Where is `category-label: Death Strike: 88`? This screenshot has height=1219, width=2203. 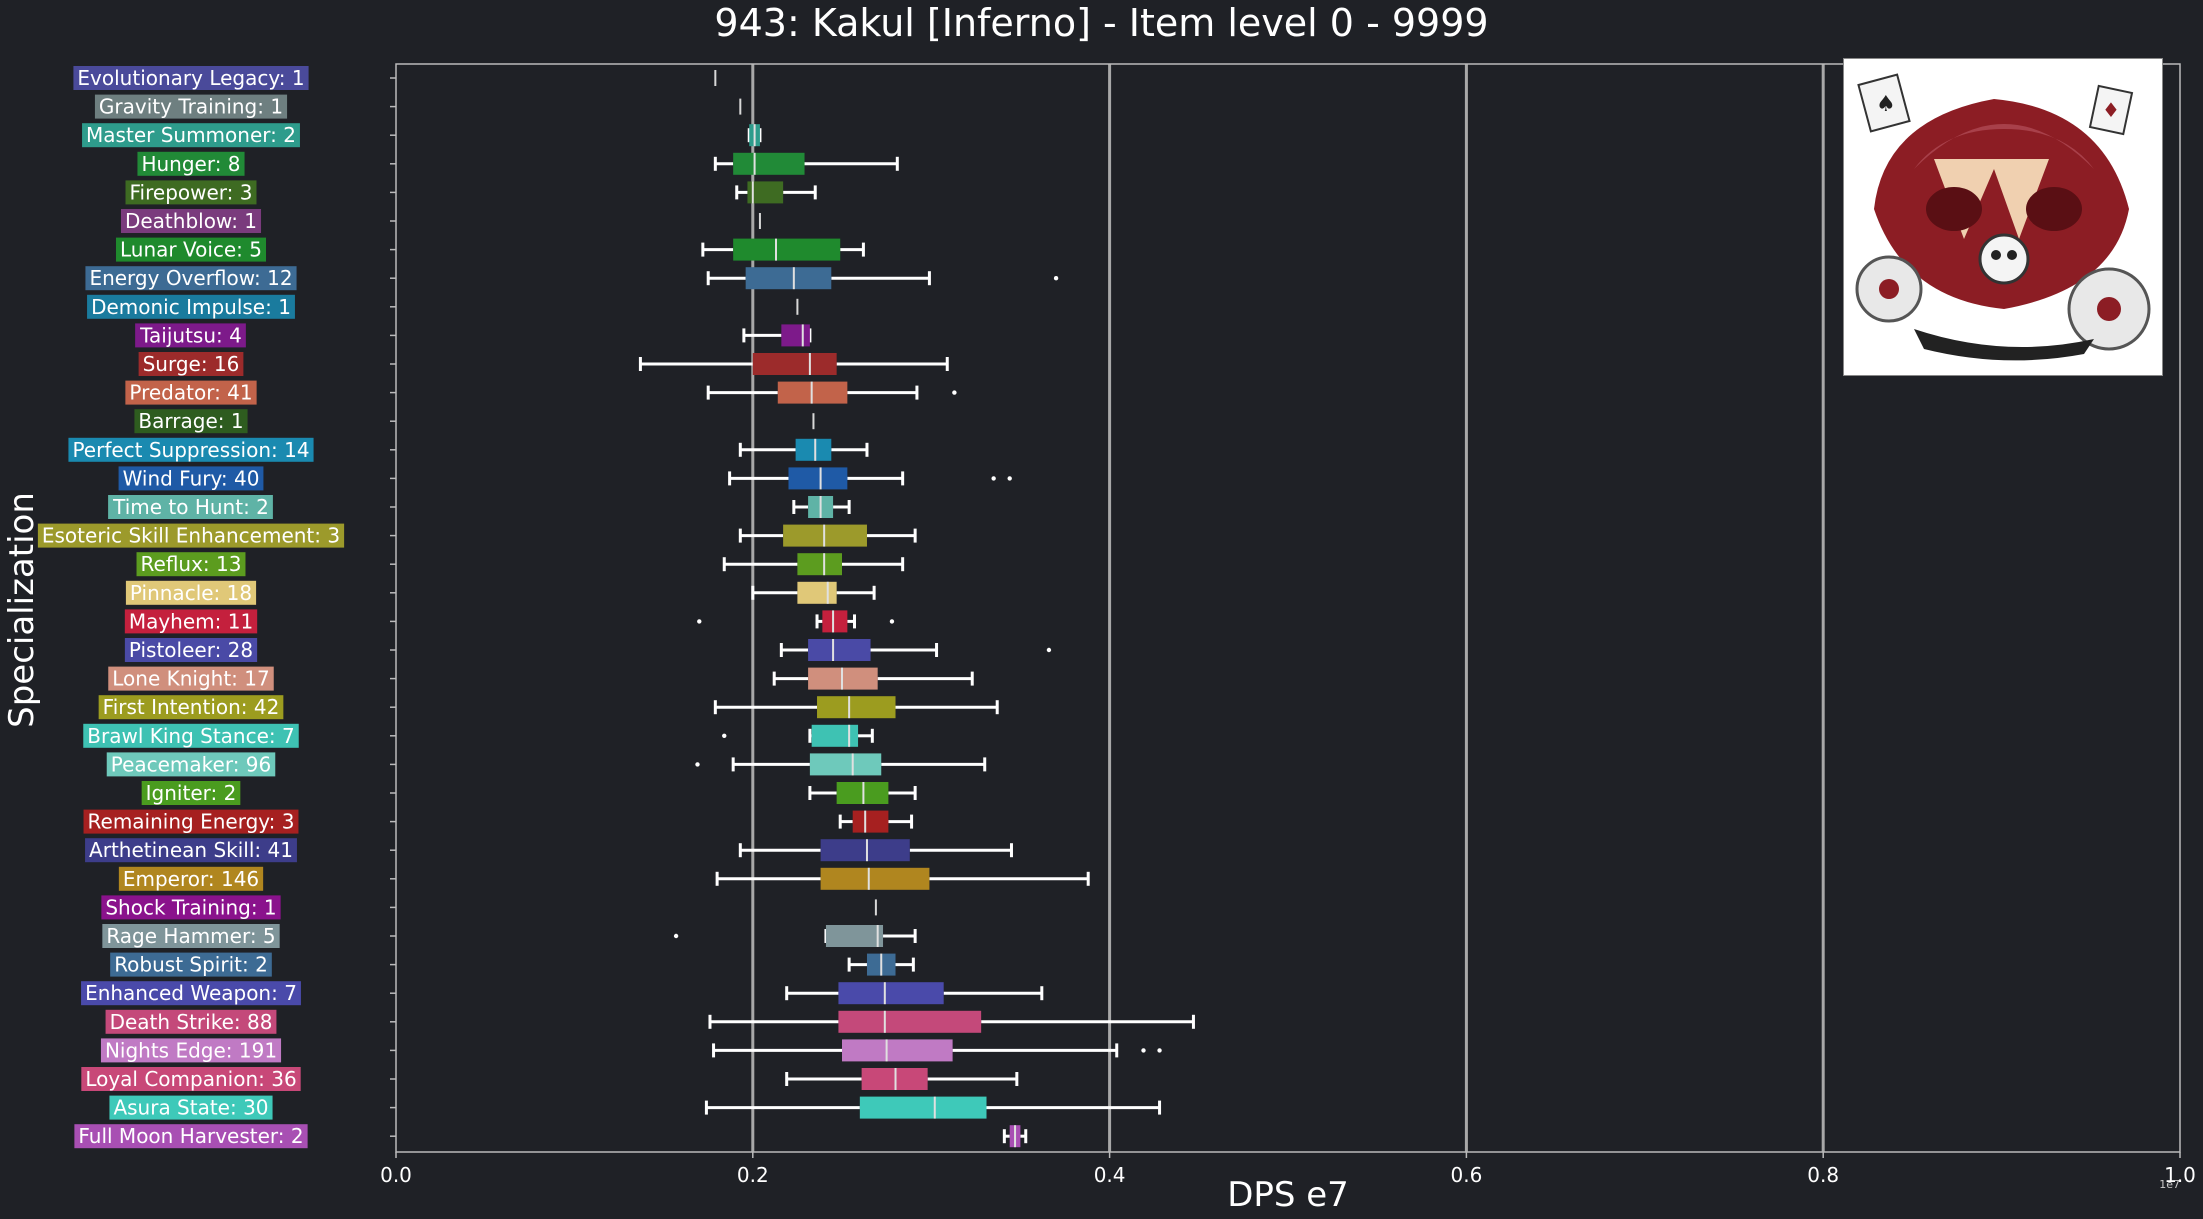 category-label: Death Strike: 88 is located at coordinates (191, 1021).